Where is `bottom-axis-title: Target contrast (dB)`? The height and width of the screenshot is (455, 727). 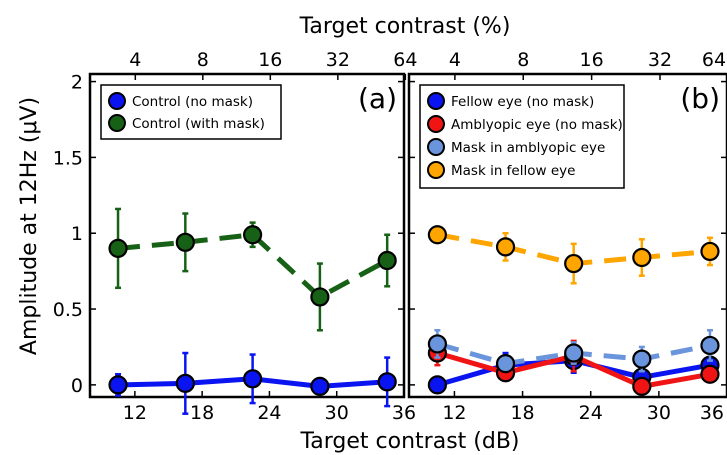
bottom-axis-title: Target contrast (dB) is located at coordinates (409, 441).